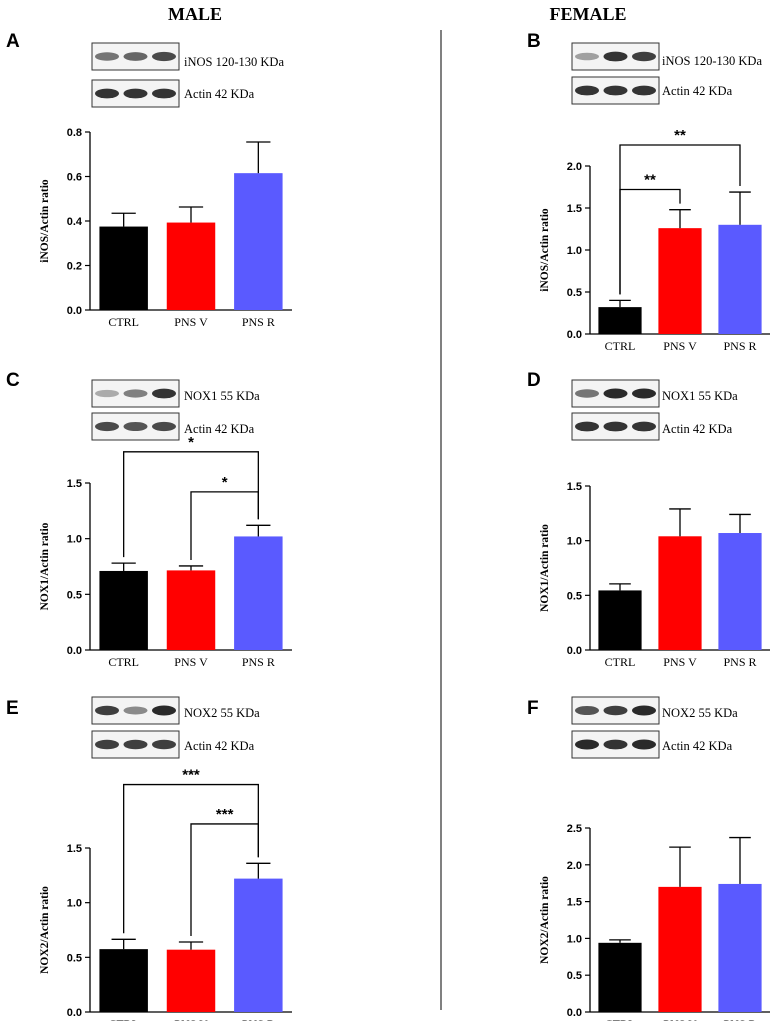 This screenshot has width=782, height=1021. I want to click on y-tick-label: 0.2, so click(74, 267).